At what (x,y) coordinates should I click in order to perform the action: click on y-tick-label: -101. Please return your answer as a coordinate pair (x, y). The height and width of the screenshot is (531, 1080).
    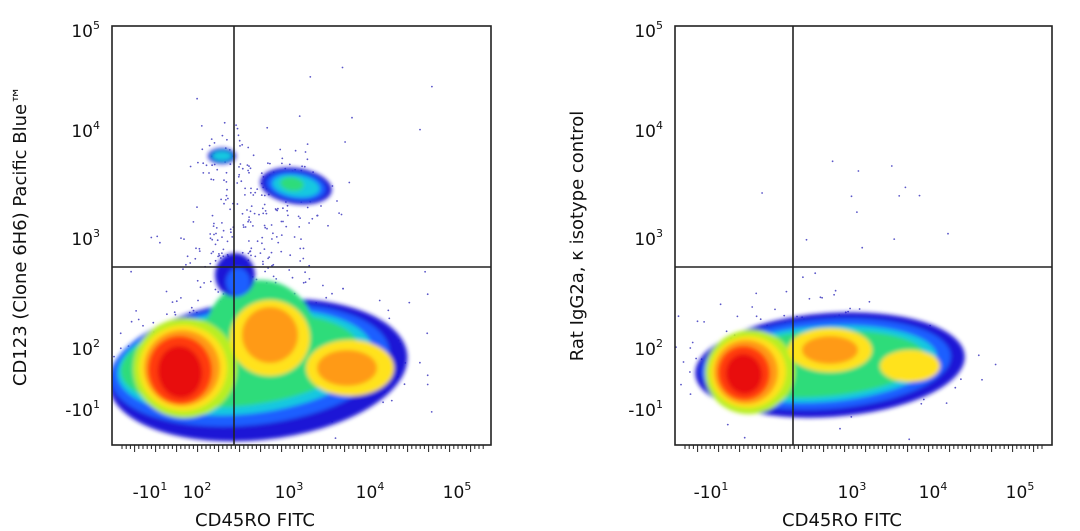
    Looking at the image, I should click on (82, 409).